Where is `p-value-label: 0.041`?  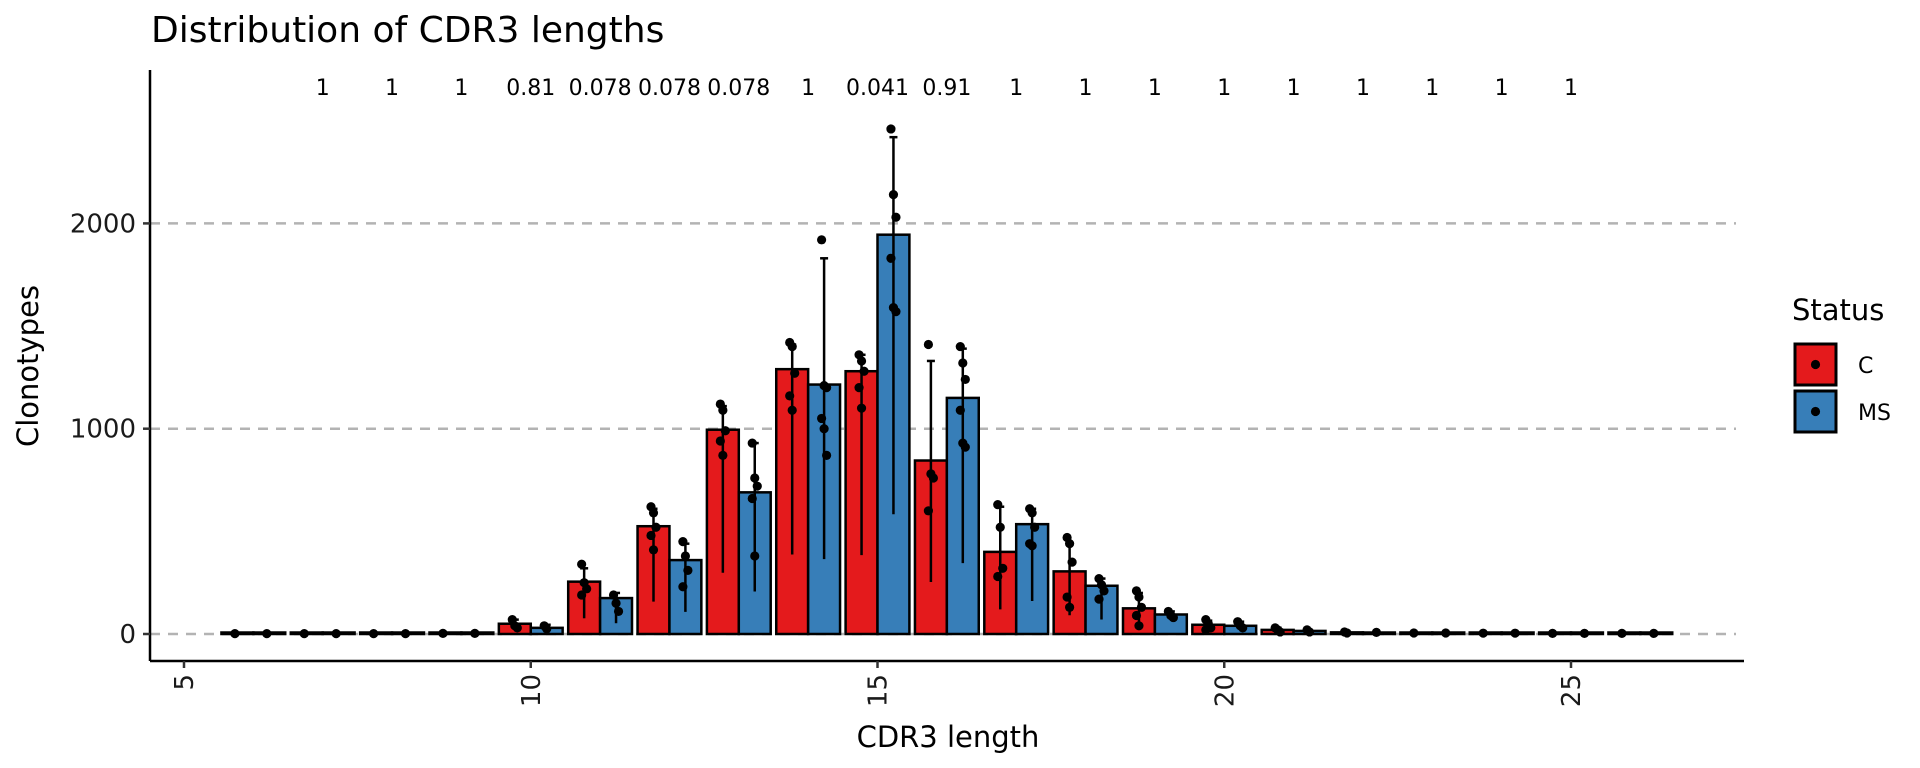 p-value-label: 0.041 is located at coordinates (877, 88).